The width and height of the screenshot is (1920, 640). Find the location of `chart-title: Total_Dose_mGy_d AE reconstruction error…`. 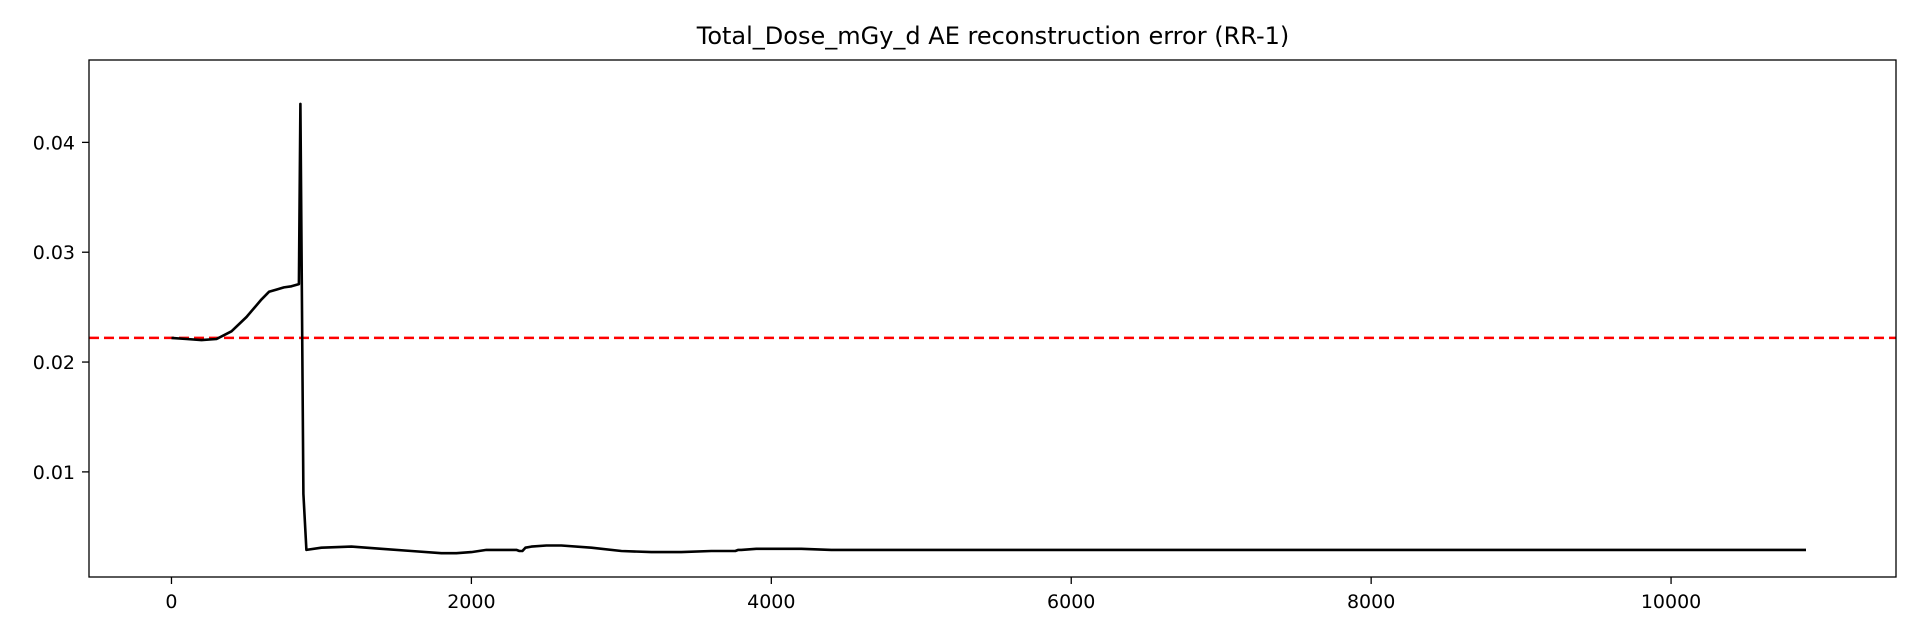

chart-title: Total_Dose_mGy_d AE reconstruction error… is located at coordinates (993, 36).